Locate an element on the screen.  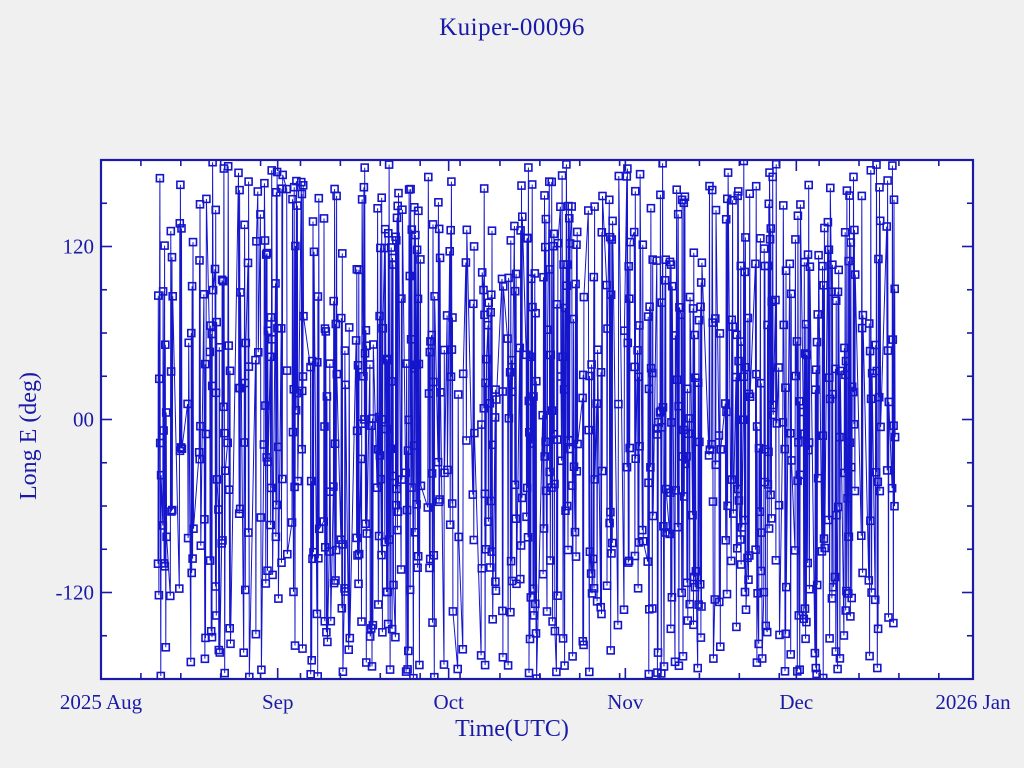
x-tick-label-oct: Oct is located at coordinates (448, 702).